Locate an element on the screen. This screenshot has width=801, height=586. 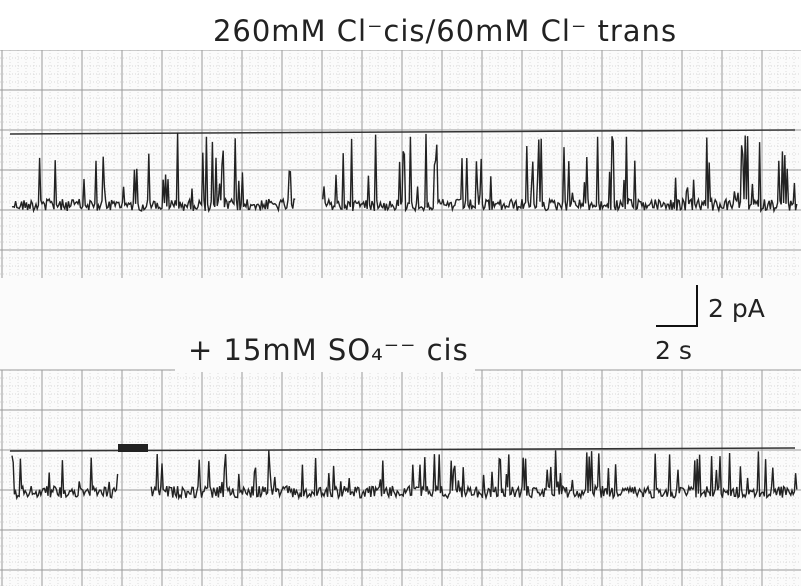
label-backdrop is located at coordinates (325, 352).